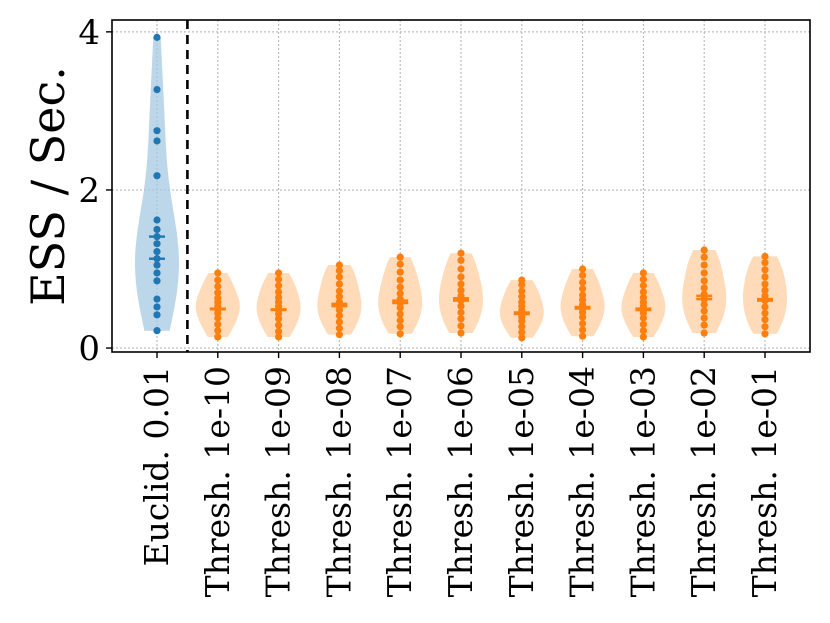 This screenshot has width=830, height=623. I want to click on y-tick-label: 4, so click(89, 33).